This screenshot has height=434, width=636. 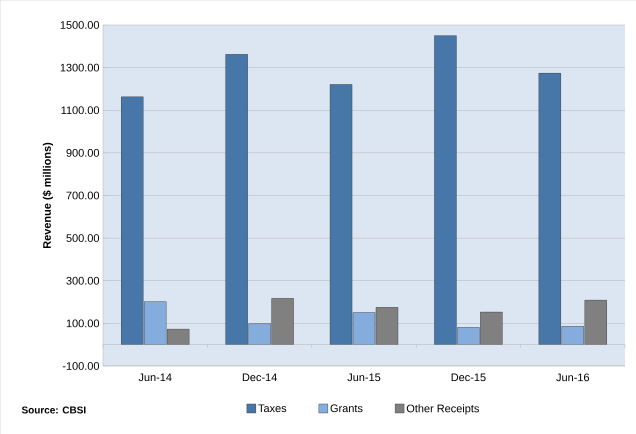 What do you see at coordinates (259, 378) in the screenshot?
I see `x-tick-label: Dec-14` at bounding box center [259, 378].